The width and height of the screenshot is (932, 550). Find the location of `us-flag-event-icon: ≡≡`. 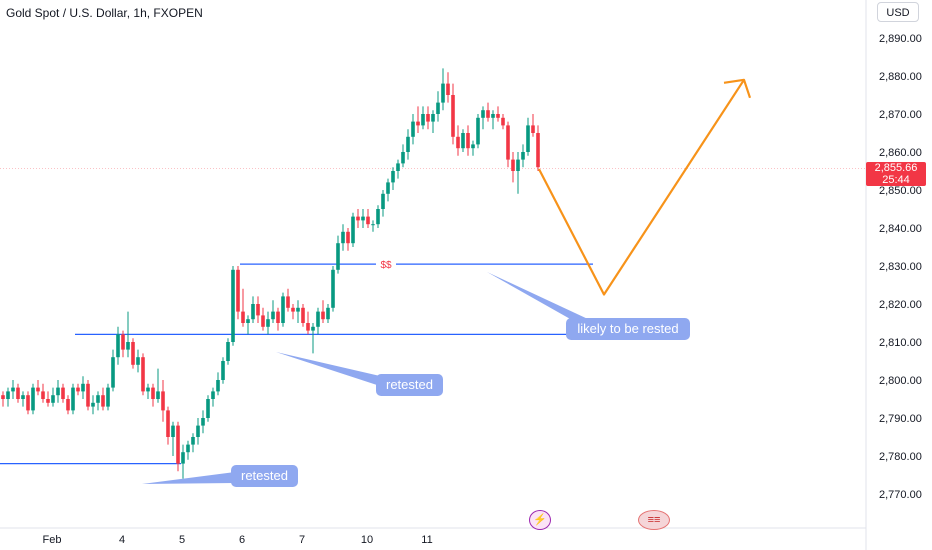

us-flag-event-icon: ≡≡ is located at coordinates (654, 520).